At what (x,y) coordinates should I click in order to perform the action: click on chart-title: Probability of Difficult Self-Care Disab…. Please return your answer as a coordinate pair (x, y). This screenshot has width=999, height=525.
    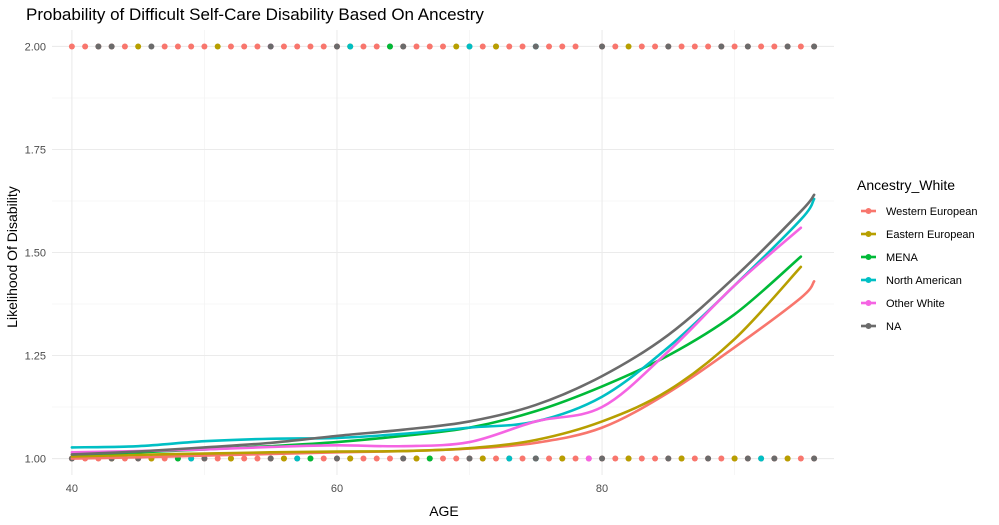
    Looking at the image, I should click on (255, 14).